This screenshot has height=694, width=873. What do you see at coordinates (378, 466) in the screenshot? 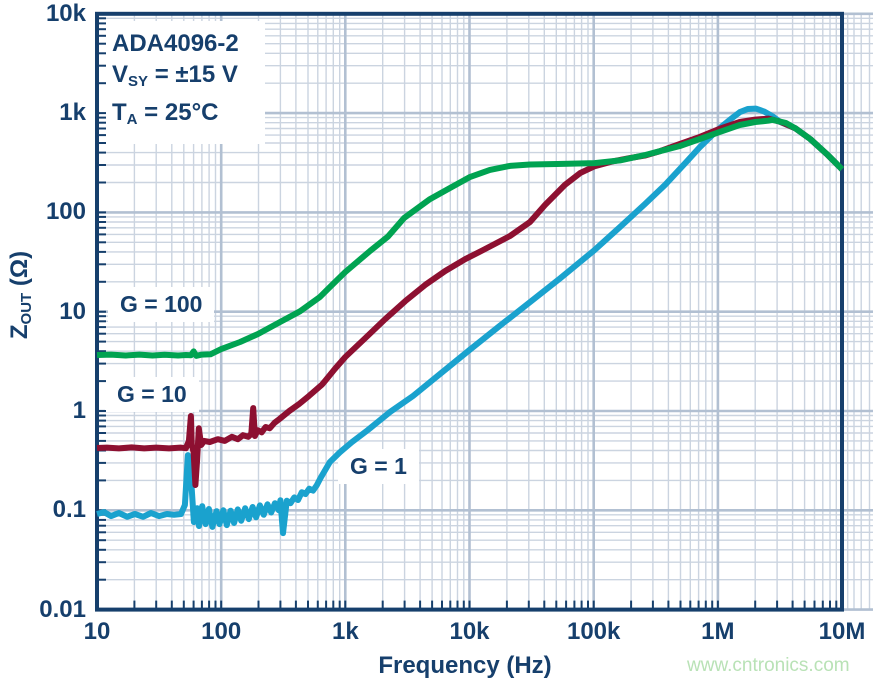
I see `curve-label-g1: G = 1` at bounding box center [378, 466].